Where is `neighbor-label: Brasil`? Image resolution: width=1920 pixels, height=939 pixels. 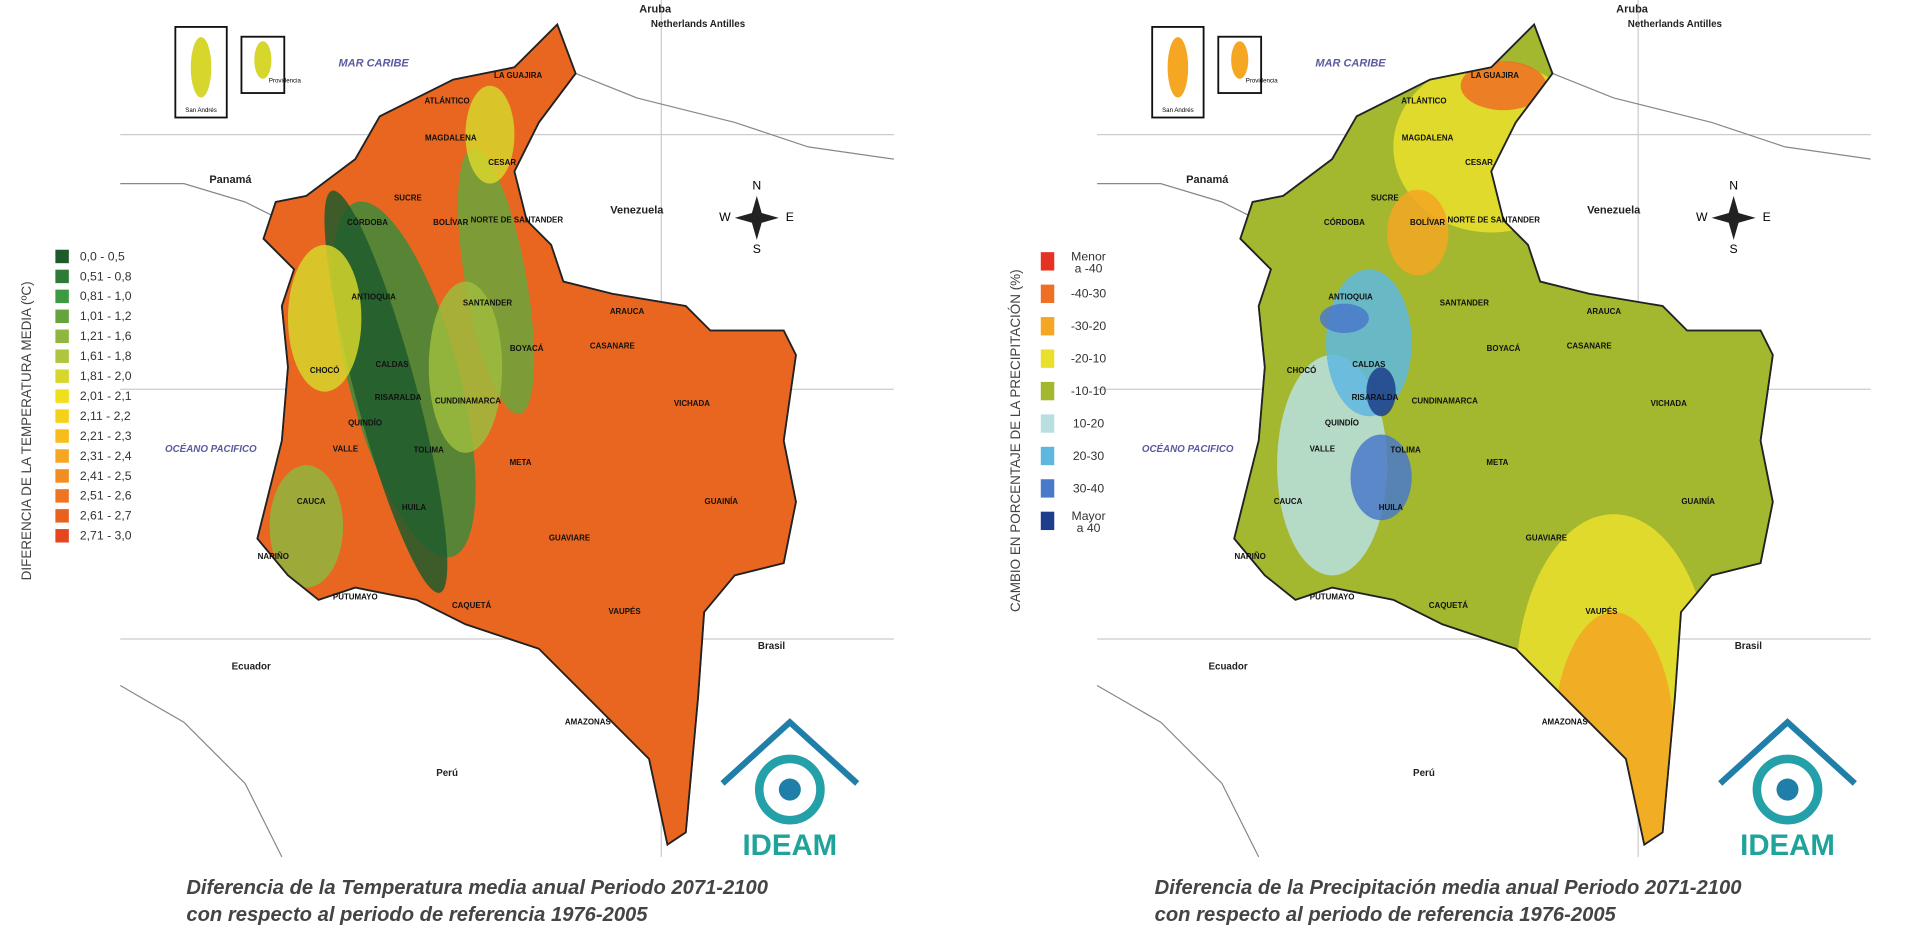 neighbor-label: Brasil is located at coordinates (771, 646).